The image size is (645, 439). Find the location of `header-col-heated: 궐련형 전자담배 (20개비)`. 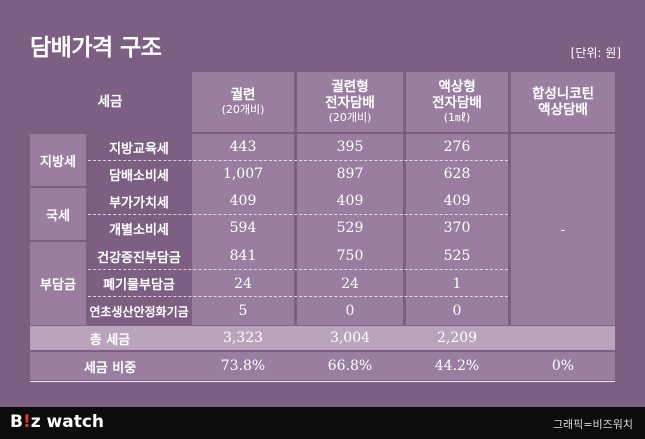

header-col-heated: 궐련형 전자담배 (20개비) is located at coordinates (350, 102).